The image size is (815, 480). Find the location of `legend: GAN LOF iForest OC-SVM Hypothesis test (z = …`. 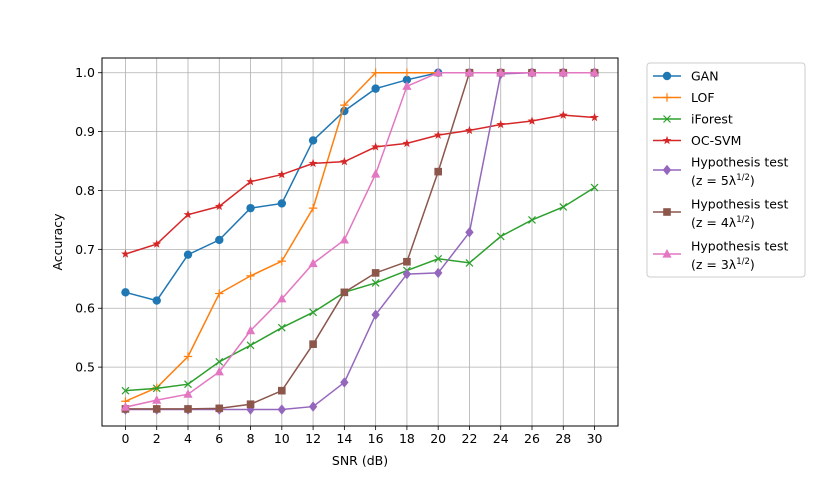

legend: GAN LOF iForest OC-SVM Hypothesis test (z = … is located at coordinates (726, 170).